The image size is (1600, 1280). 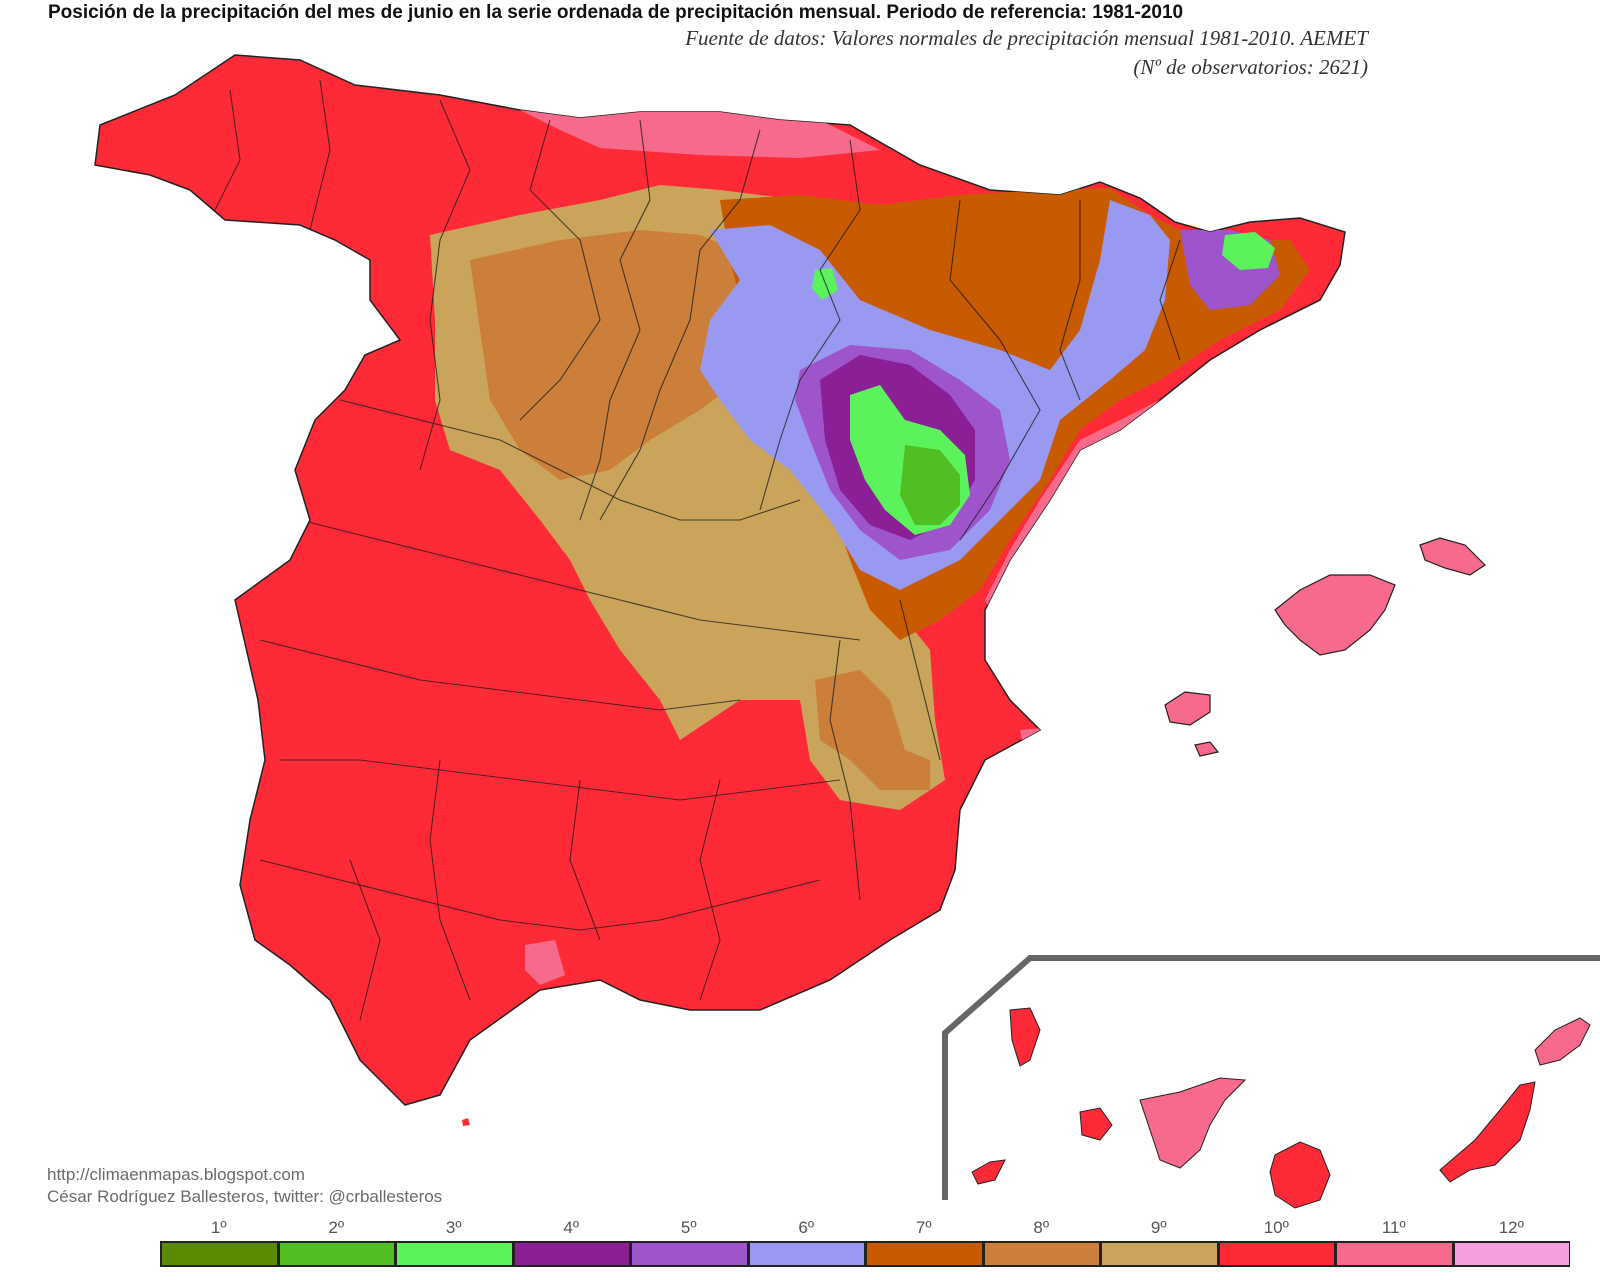 I want to click on fuerteventura, so click(x=1487, y=1132).